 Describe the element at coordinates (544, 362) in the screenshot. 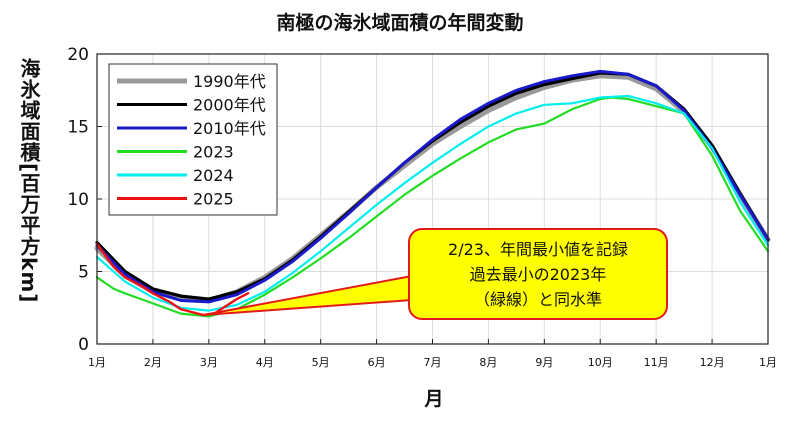

I see `x-tick-label: 9月` at that location.